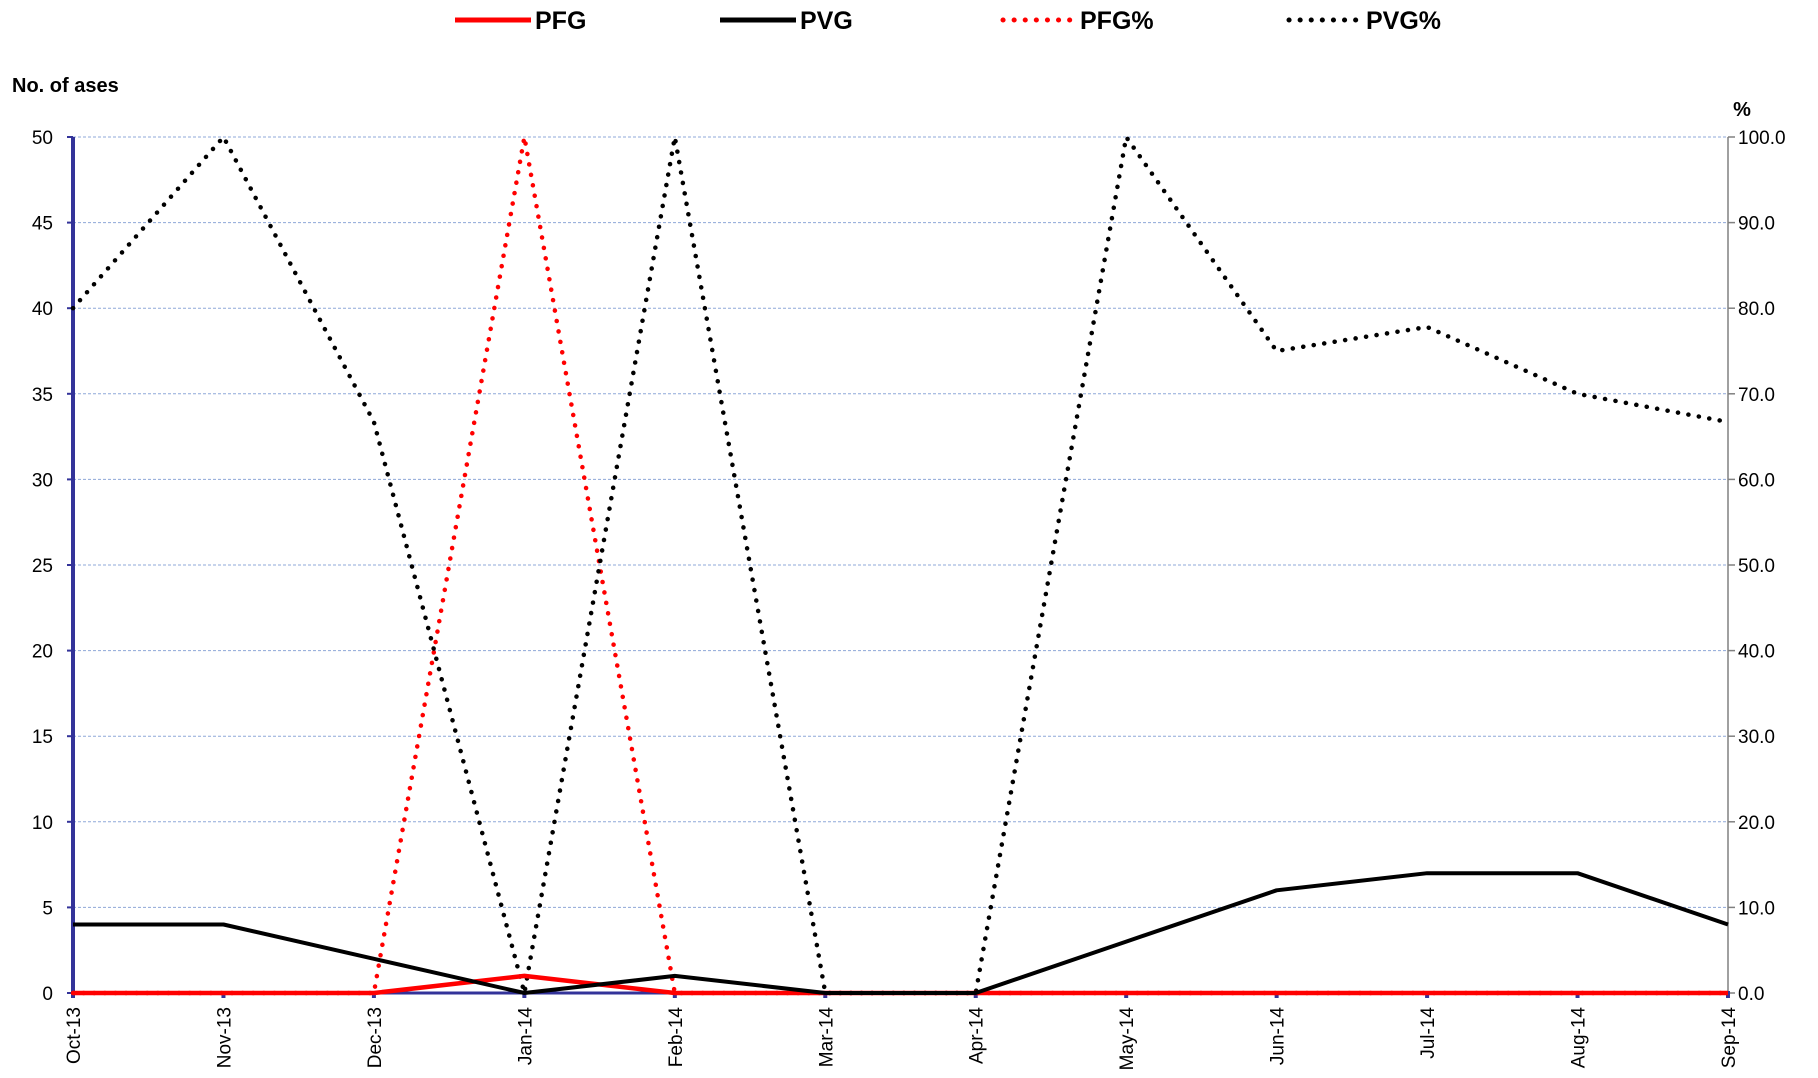 The height and width of the screenshot is (1078, 1818). Describe the element at coordinates (42, 480) in the screenshot. I see `y-tick-label: 30` at that location.